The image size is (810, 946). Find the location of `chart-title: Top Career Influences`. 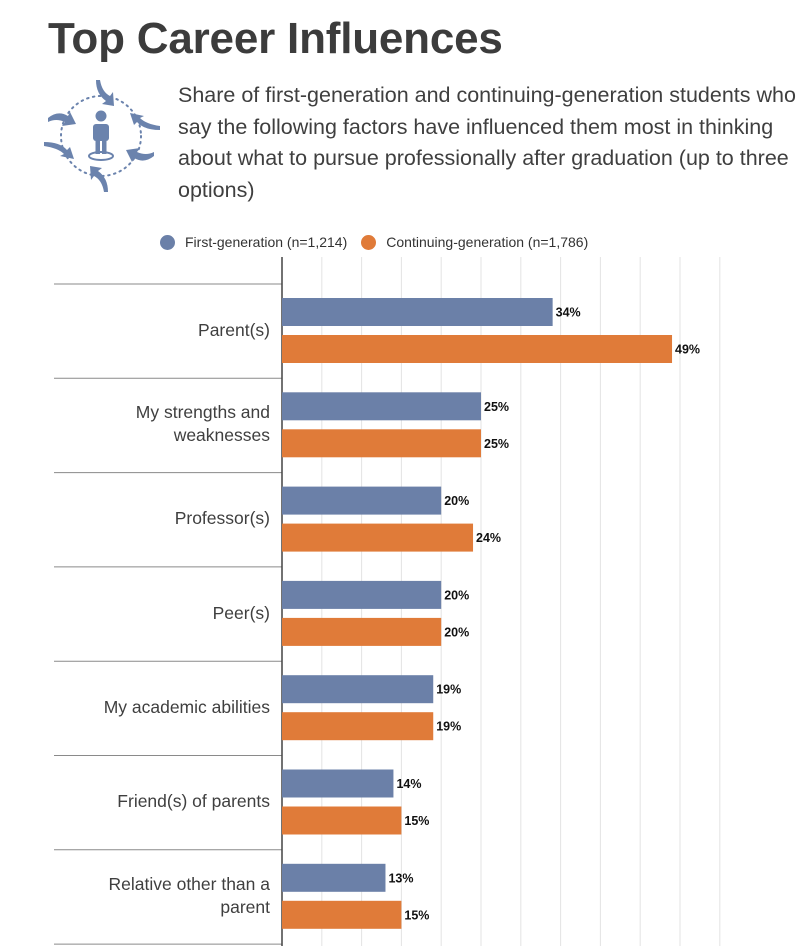

chart-title: Top Career Influences is located at coordinates (275, 38).